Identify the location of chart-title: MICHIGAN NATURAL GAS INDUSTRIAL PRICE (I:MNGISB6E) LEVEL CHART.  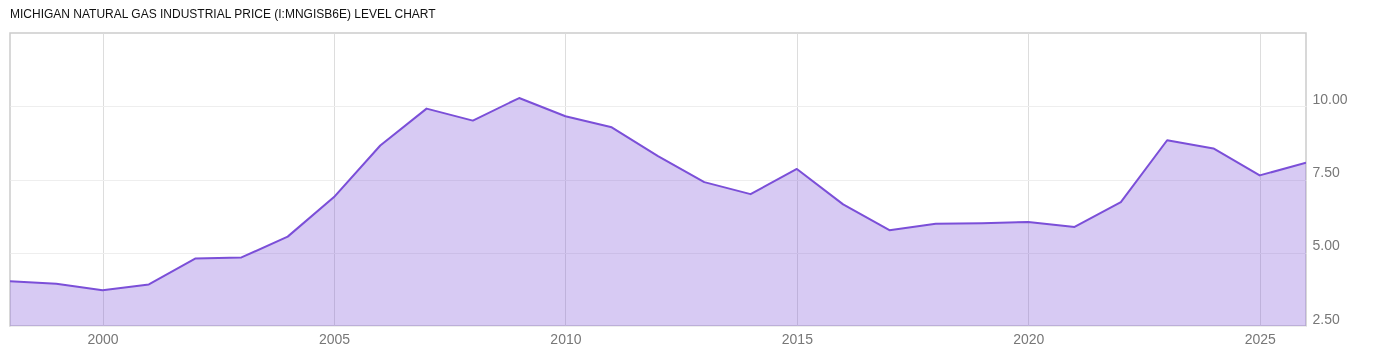
(223, 14).